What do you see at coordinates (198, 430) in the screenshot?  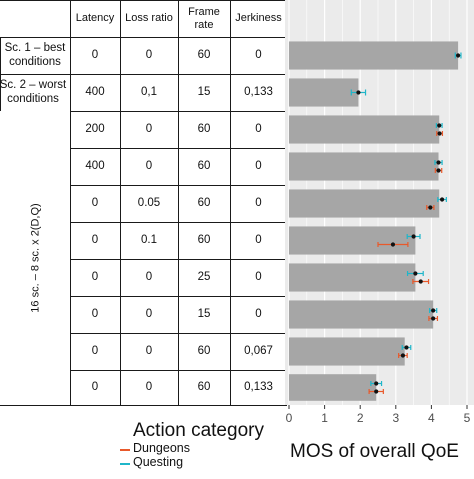 I see `legend-title: Action category` at bounding box center [198, 430].